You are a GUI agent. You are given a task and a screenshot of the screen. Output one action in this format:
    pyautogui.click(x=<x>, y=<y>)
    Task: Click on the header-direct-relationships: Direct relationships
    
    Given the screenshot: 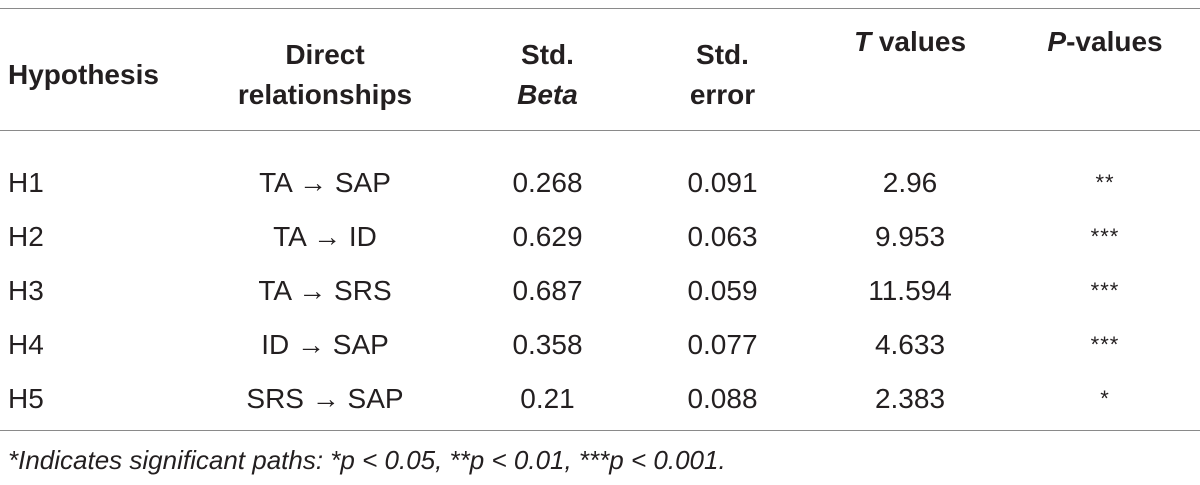 What is the action you would take?
    pyautogui.click(x=325, y=74)
    